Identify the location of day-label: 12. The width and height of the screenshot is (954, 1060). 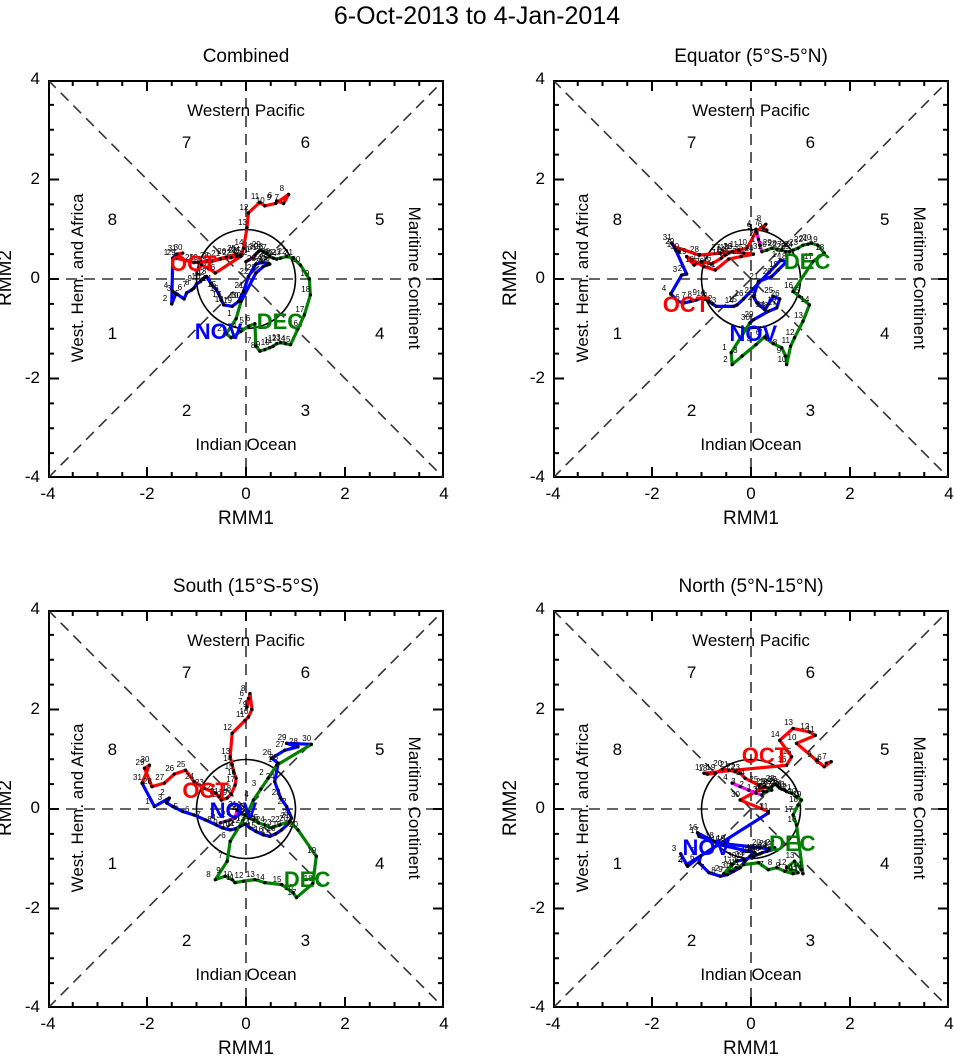
(244, 207).